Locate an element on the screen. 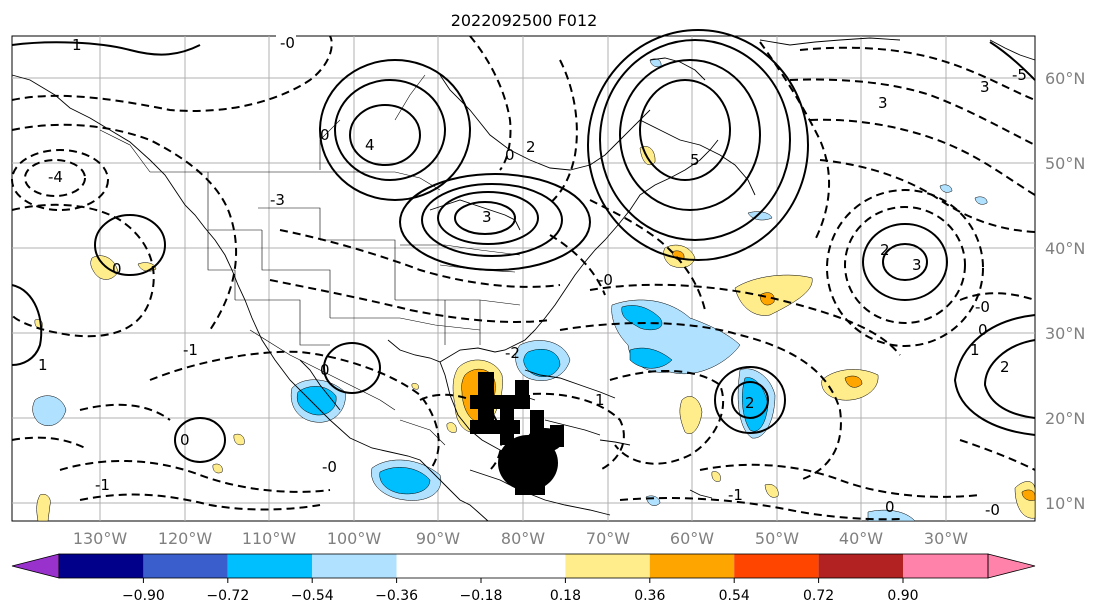 This screenshot has height=615, width=1105. lon-label: 100°W is located at coordinates (354, 538).